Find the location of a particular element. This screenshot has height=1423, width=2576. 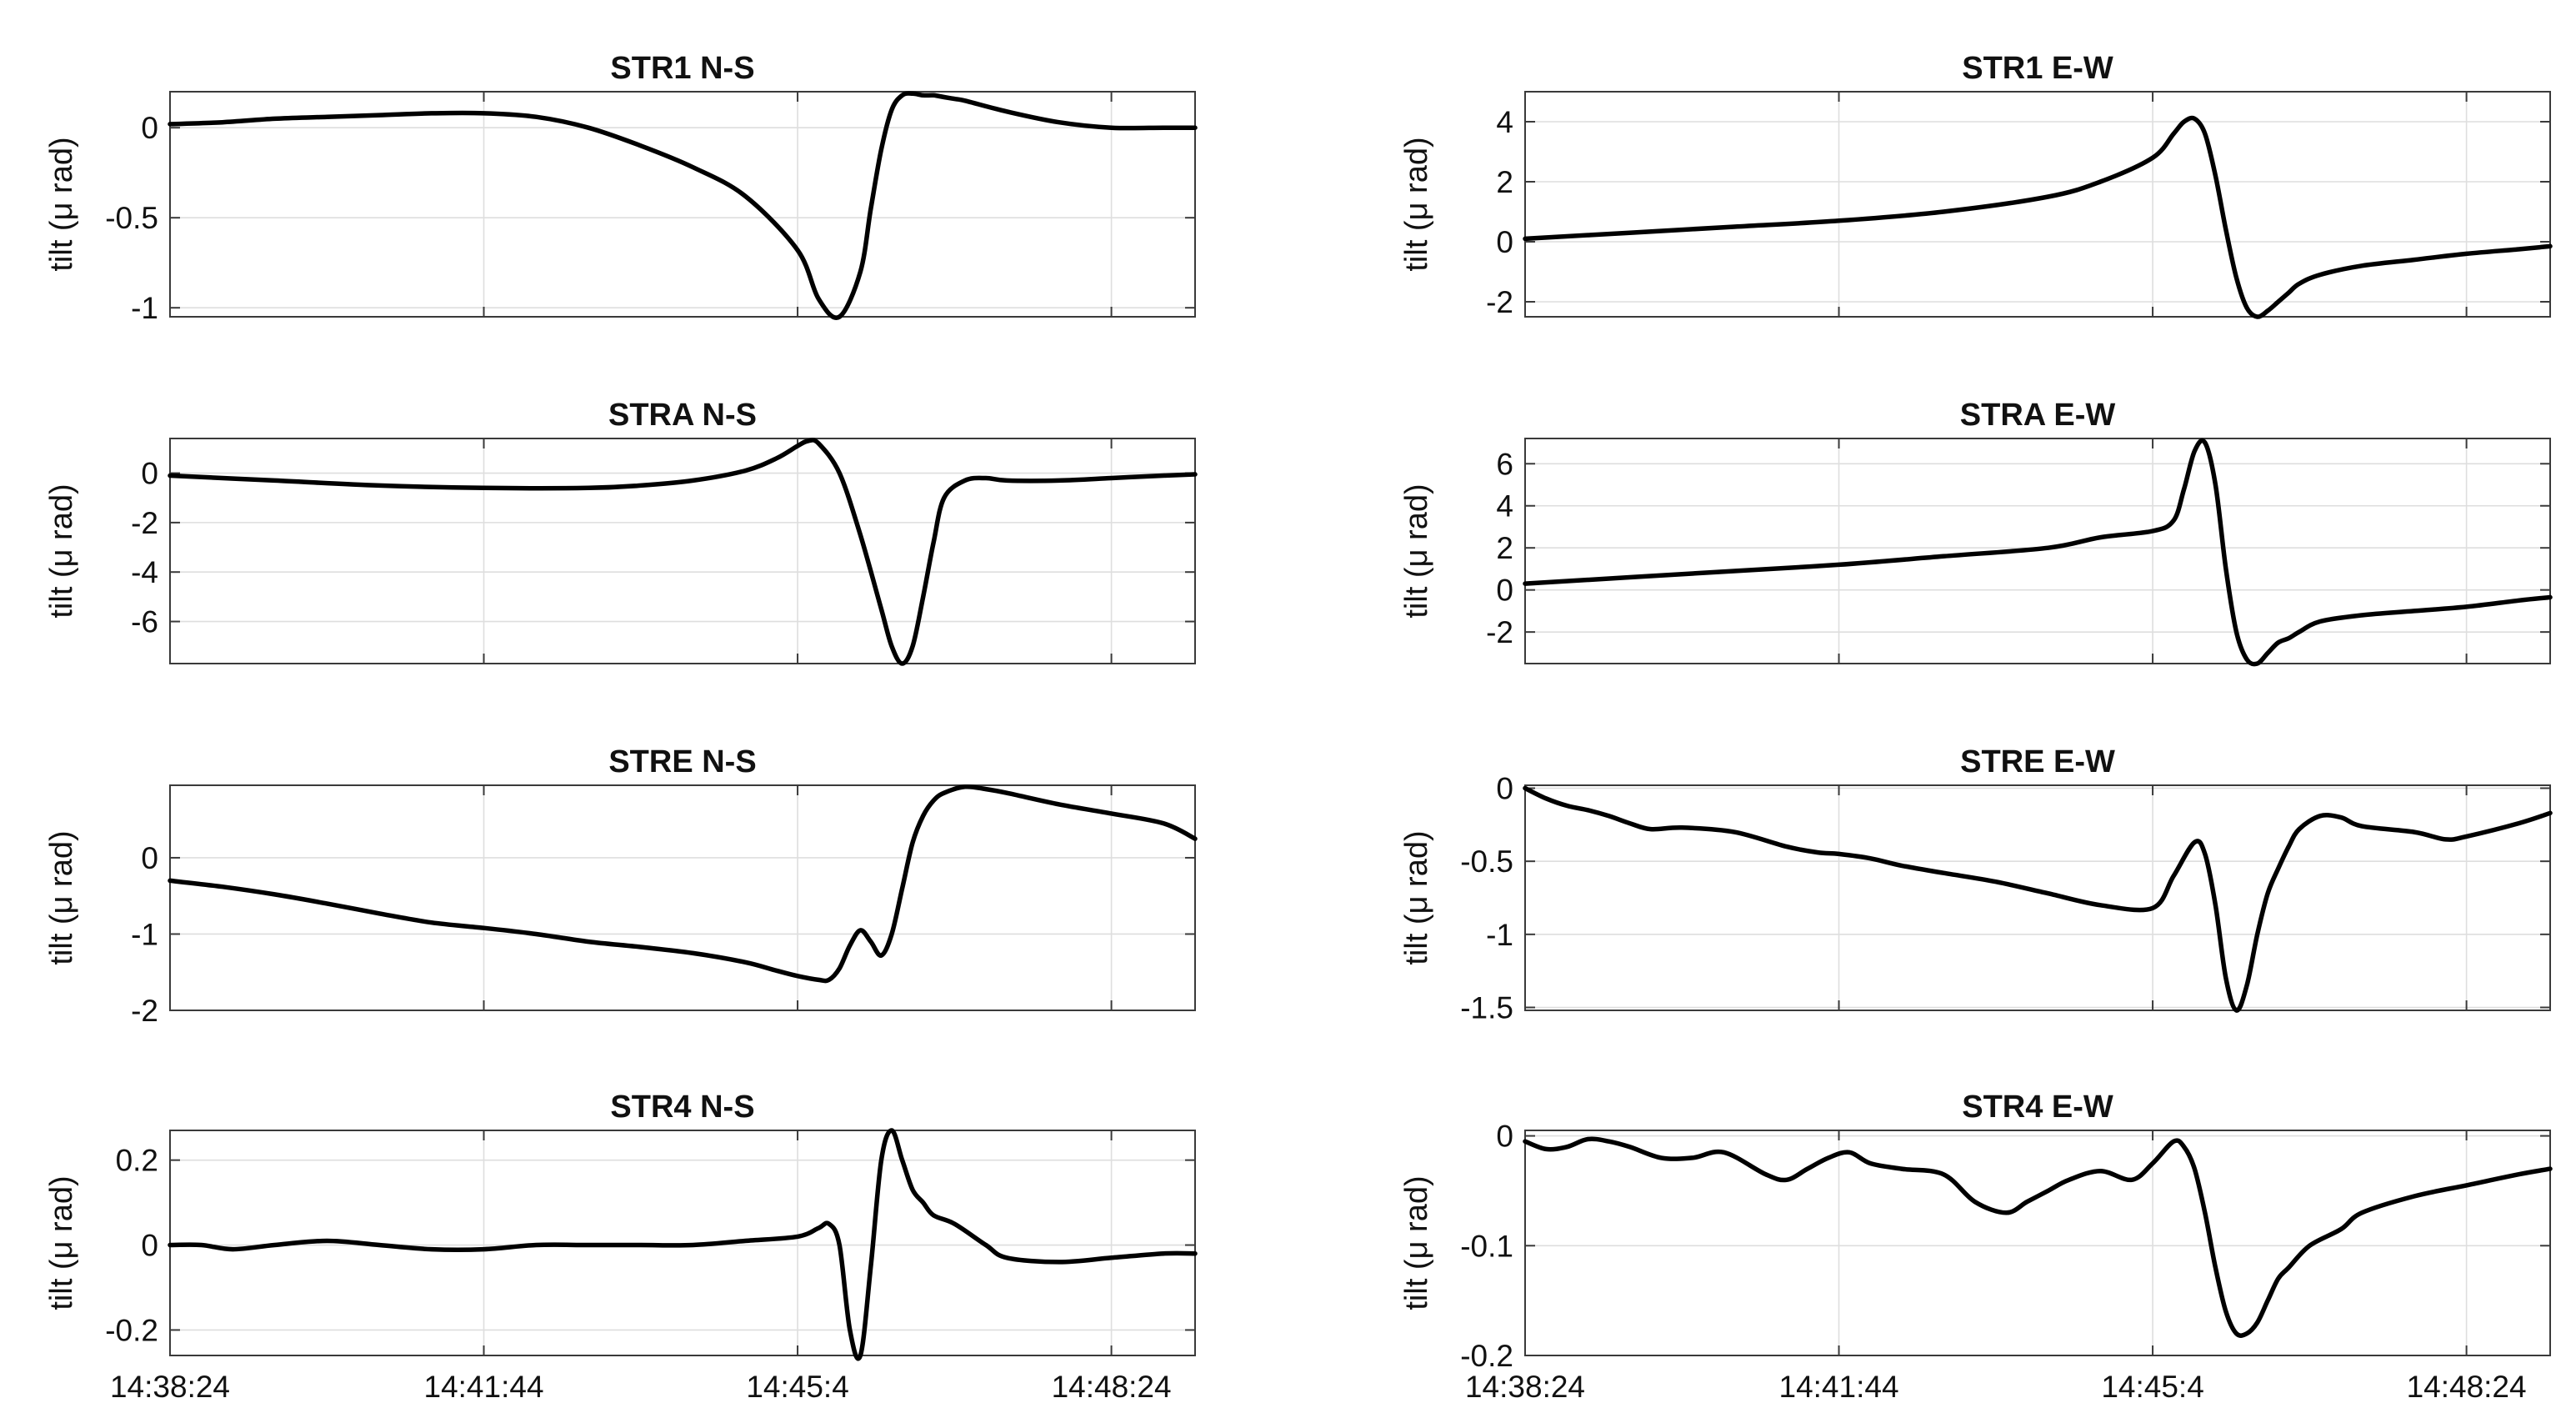

subplot-stra-n-s: STRA N-S 0 -2 -4 -6 tilt (μ rad) is located at coordinates (621, 532).